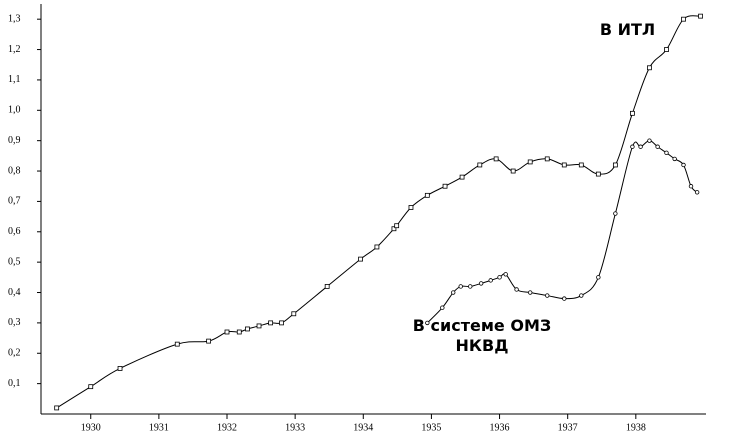 This screenshot has height=440, width=733. I want to click on series-label: В ИТЛ, so click(627, 29).